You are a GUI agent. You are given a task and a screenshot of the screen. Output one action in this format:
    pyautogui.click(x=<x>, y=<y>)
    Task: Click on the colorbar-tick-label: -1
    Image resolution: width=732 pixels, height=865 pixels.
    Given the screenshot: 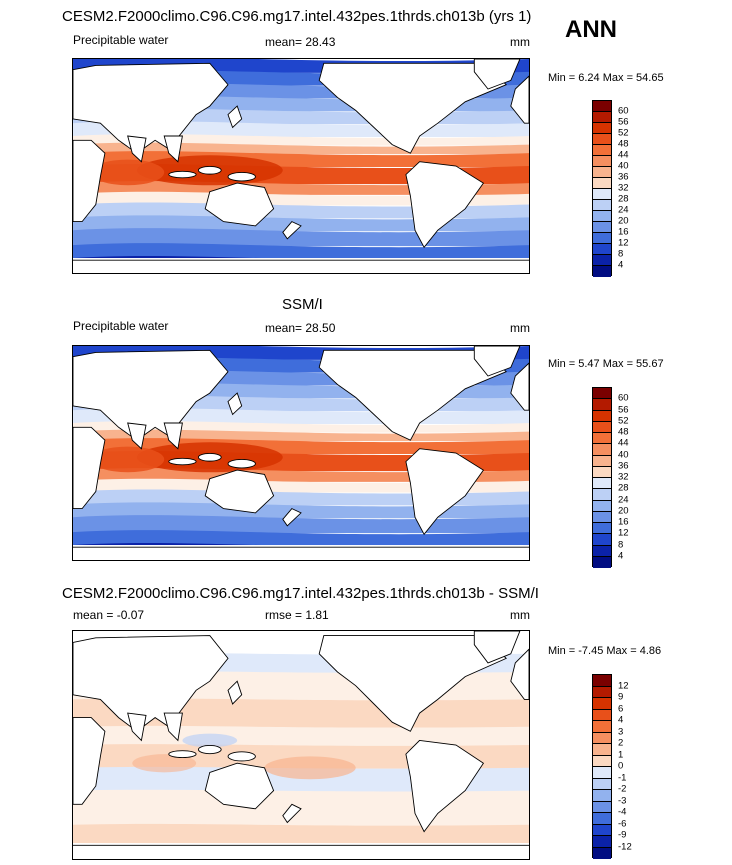 What is the action you would take?
    pyautogui.click(x=622, y=777)
    